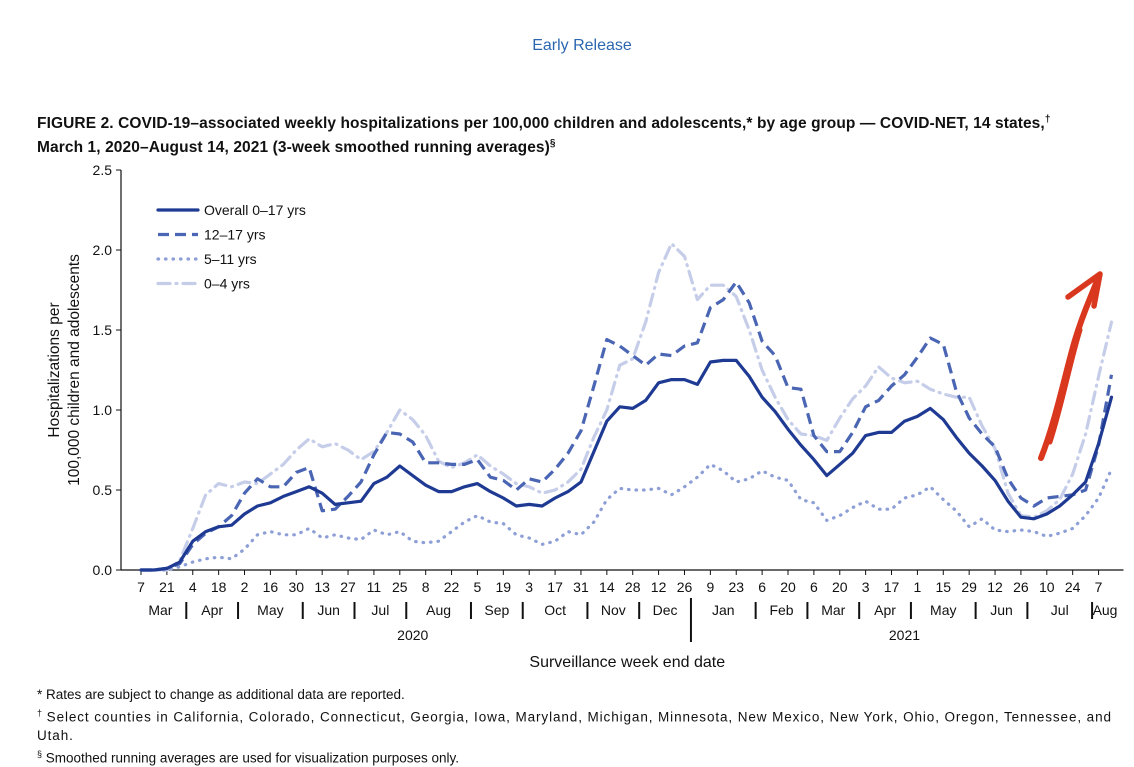 This screenshot has height=767, width=1134. I want to click on x-tick-label: 22, so click(452, 587).